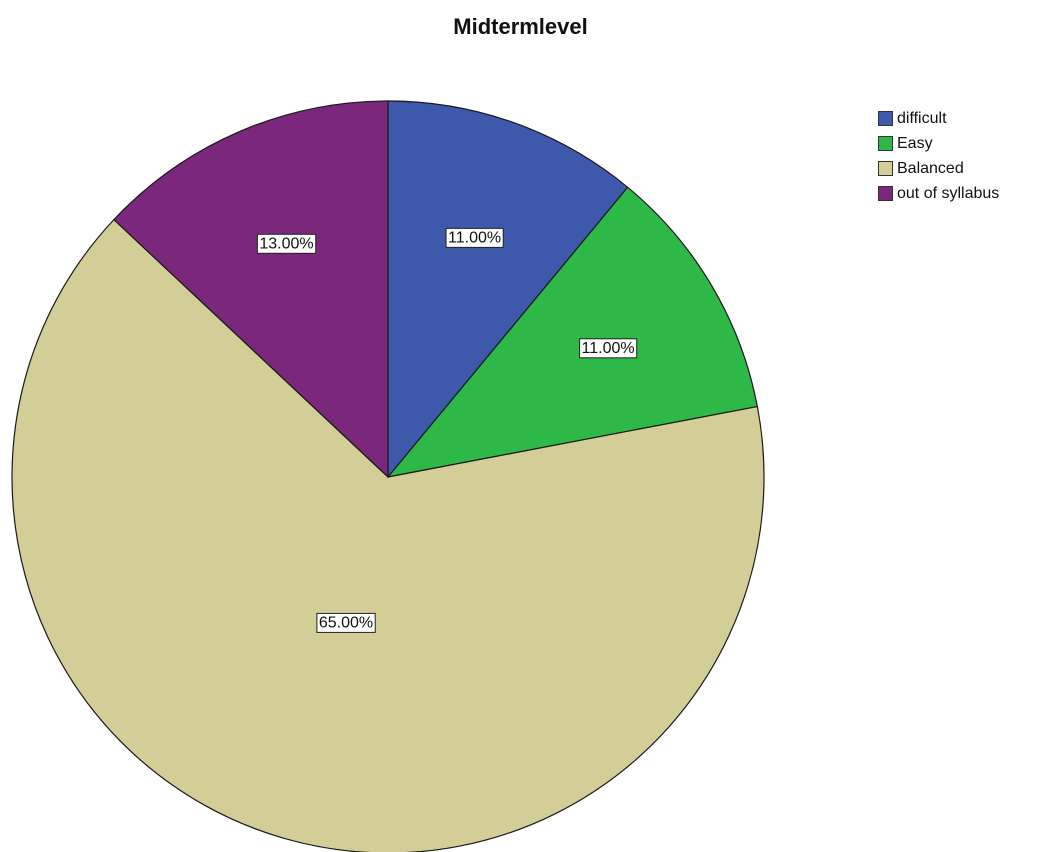 The width and height of the screenshot is (1041, 852). I want to click on legend-item-easy: Easy, so click(938, 143).